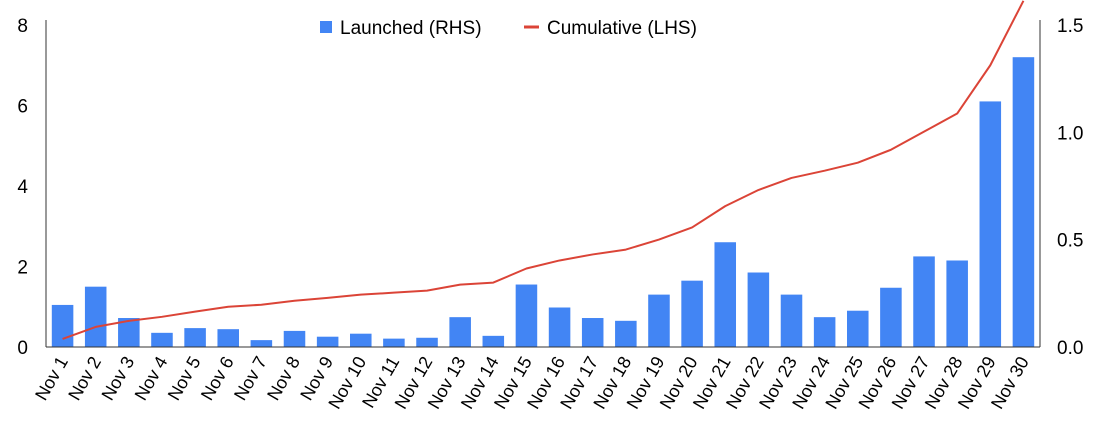 The width and height of the screenshot is (1103, 445). Describe the element at coordinates (184, 378) in the screenshot. I see `x-tick-label: Nov 5` at that location.